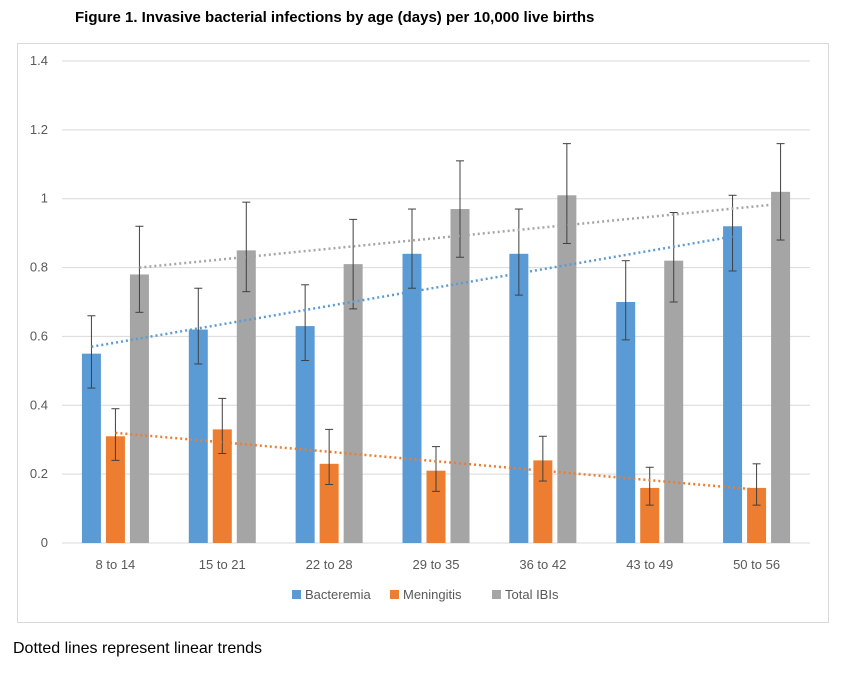 Image resolution: width=848 pixels, height=676 pixels. I want to click on y-tick-label: 0.2, so click(39, 473).